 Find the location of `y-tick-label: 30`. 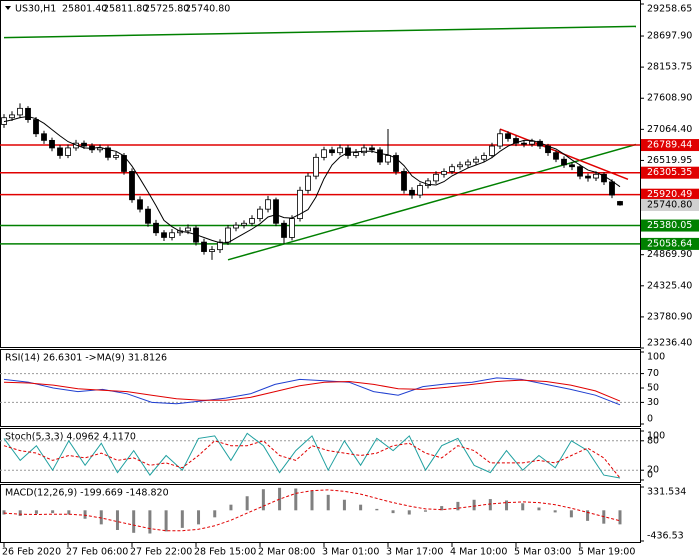

y-tick-label: 30 is located at coordinates (653, 402).